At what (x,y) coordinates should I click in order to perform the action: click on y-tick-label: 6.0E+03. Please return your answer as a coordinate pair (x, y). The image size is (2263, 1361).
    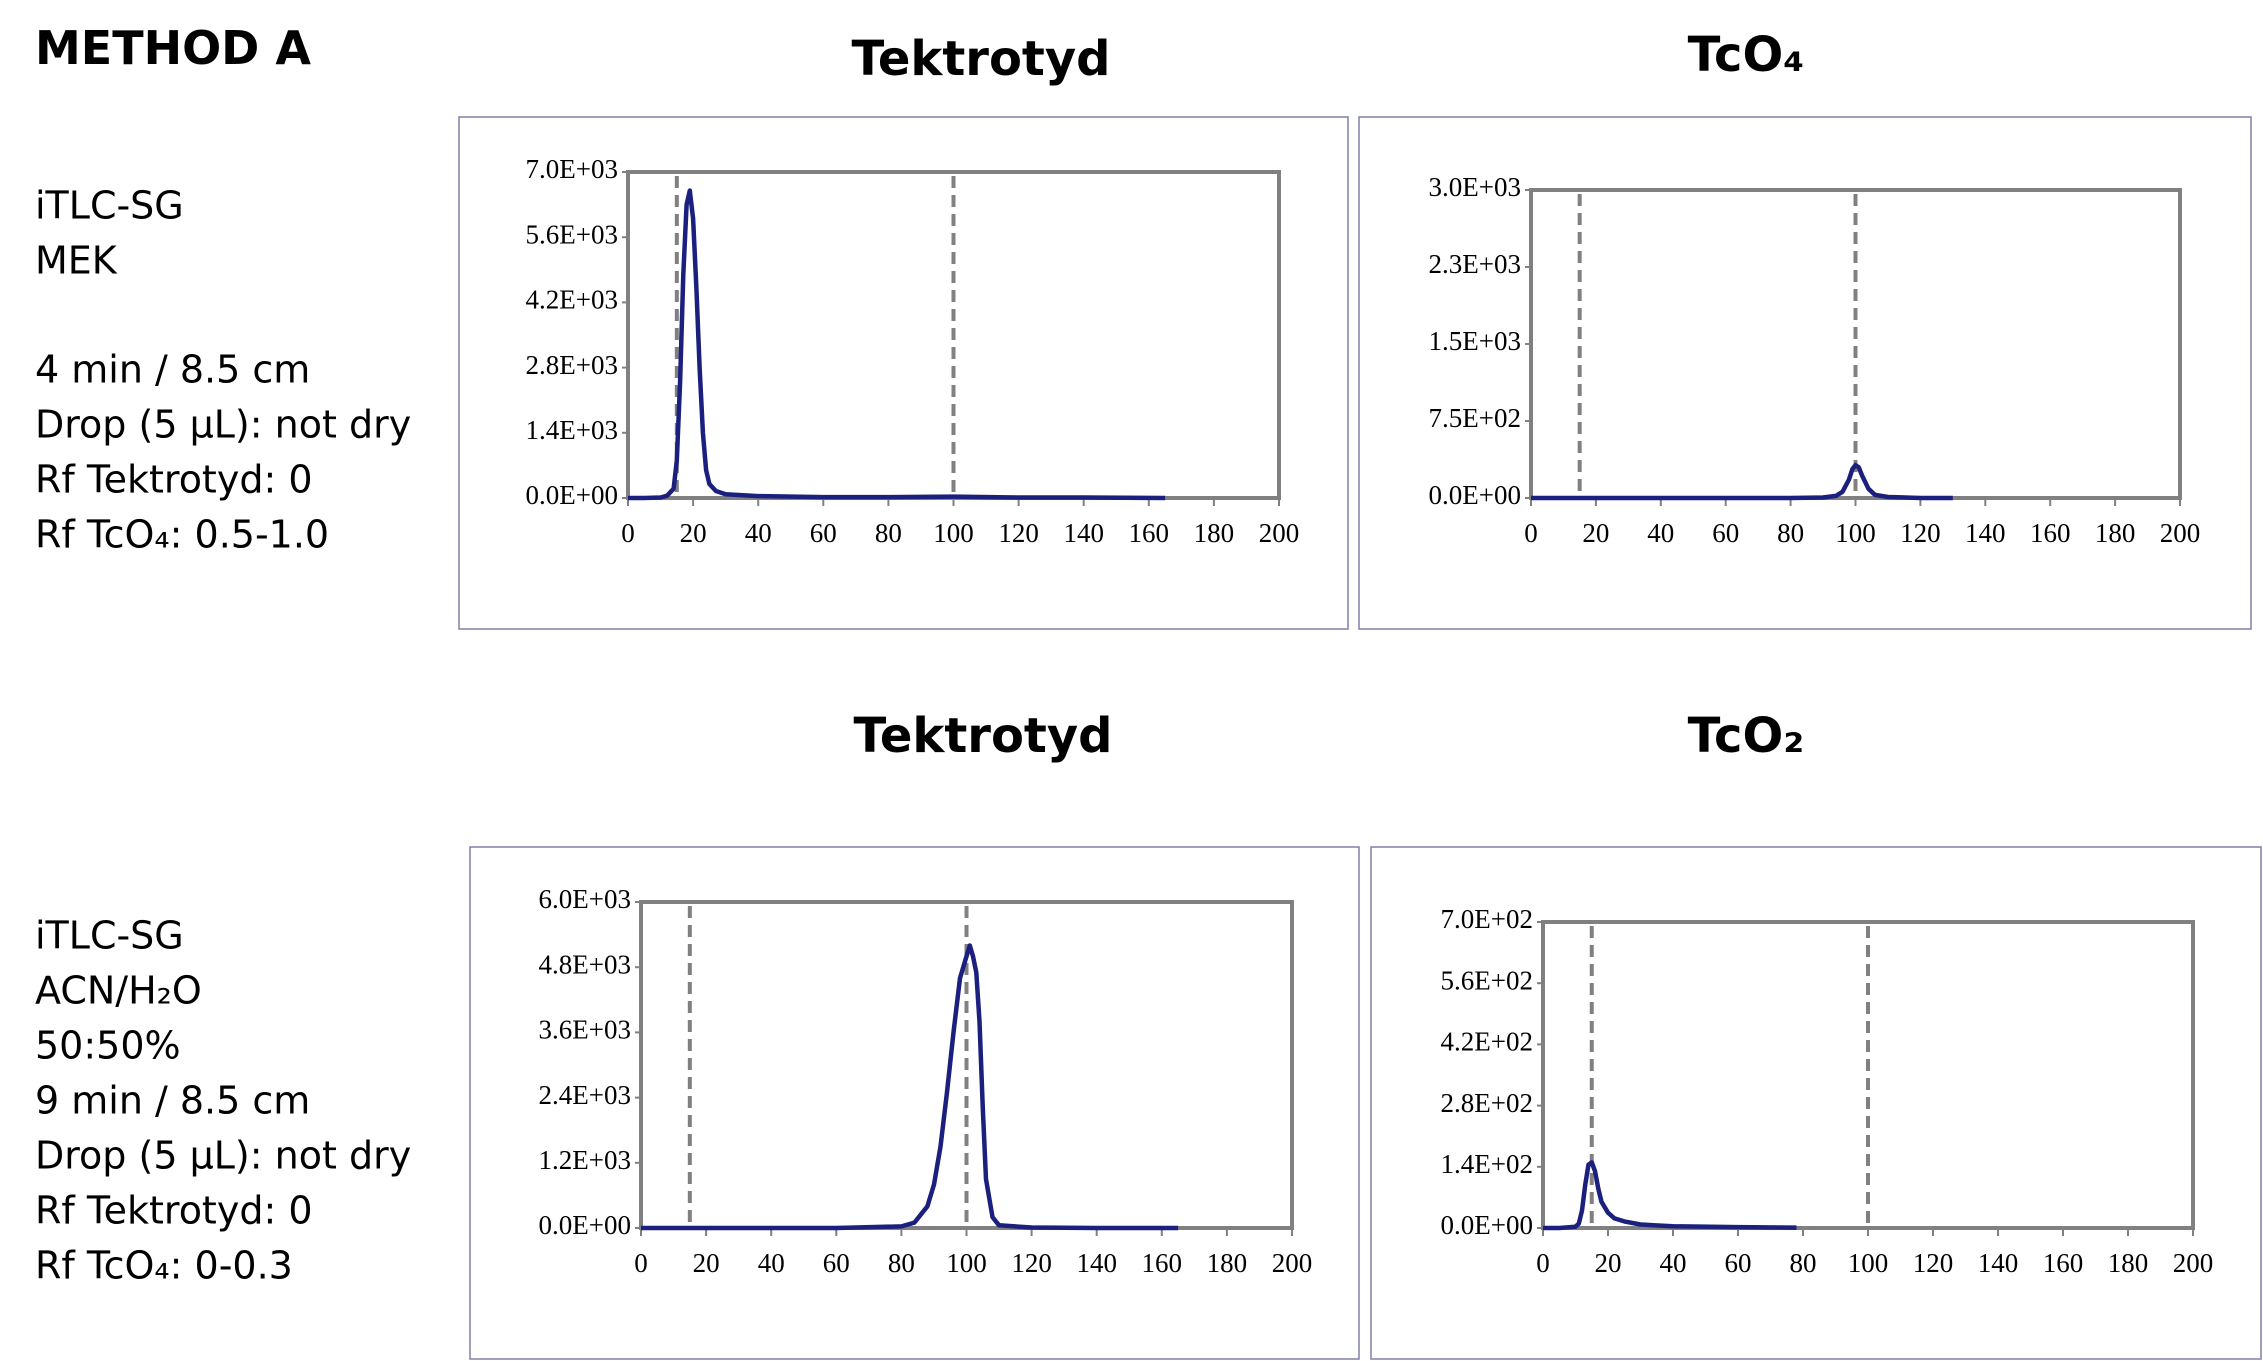
    Looking at the image, I should click on (585, 899).